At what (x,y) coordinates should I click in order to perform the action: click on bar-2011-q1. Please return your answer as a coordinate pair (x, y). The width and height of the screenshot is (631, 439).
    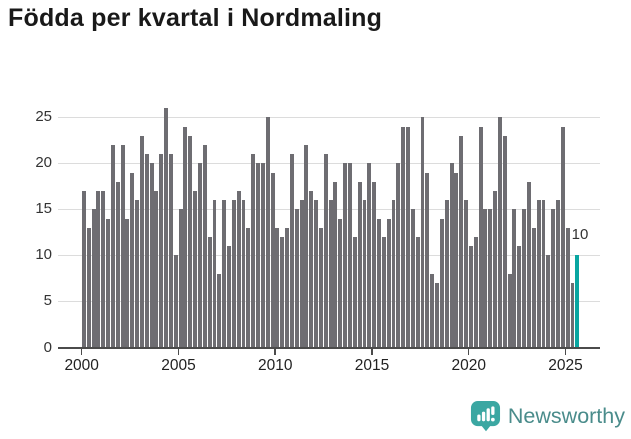
    Looking at the image, I should click on (296, 278).